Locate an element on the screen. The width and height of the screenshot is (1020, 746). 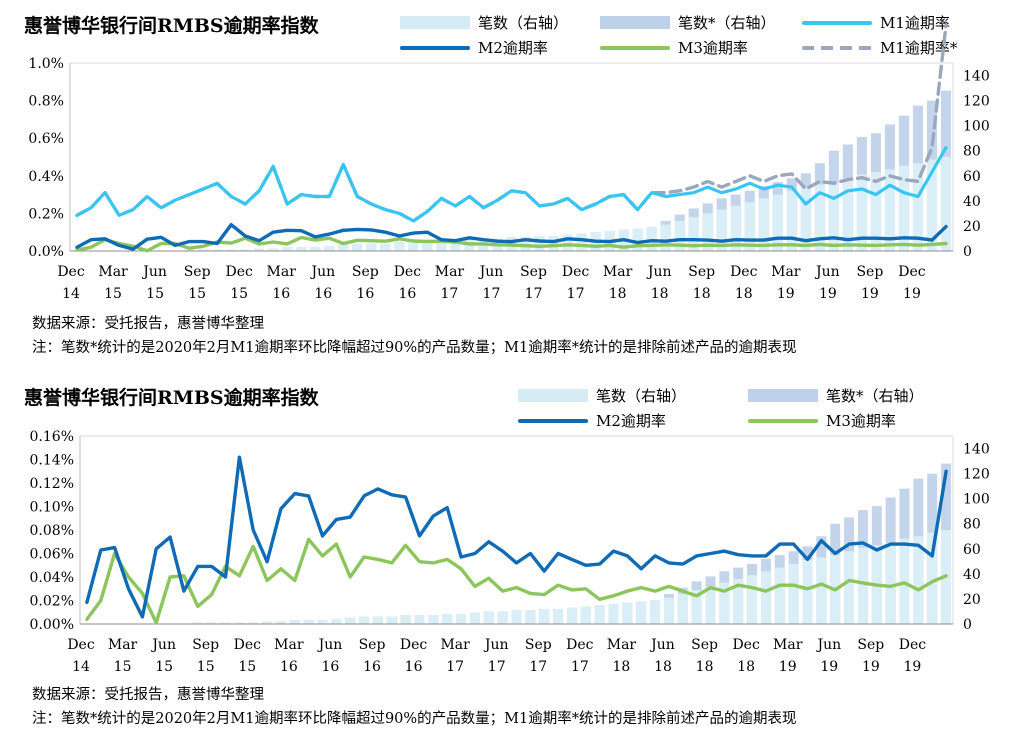
legend-swatch-m1-star is located at coordinates (837, 47).